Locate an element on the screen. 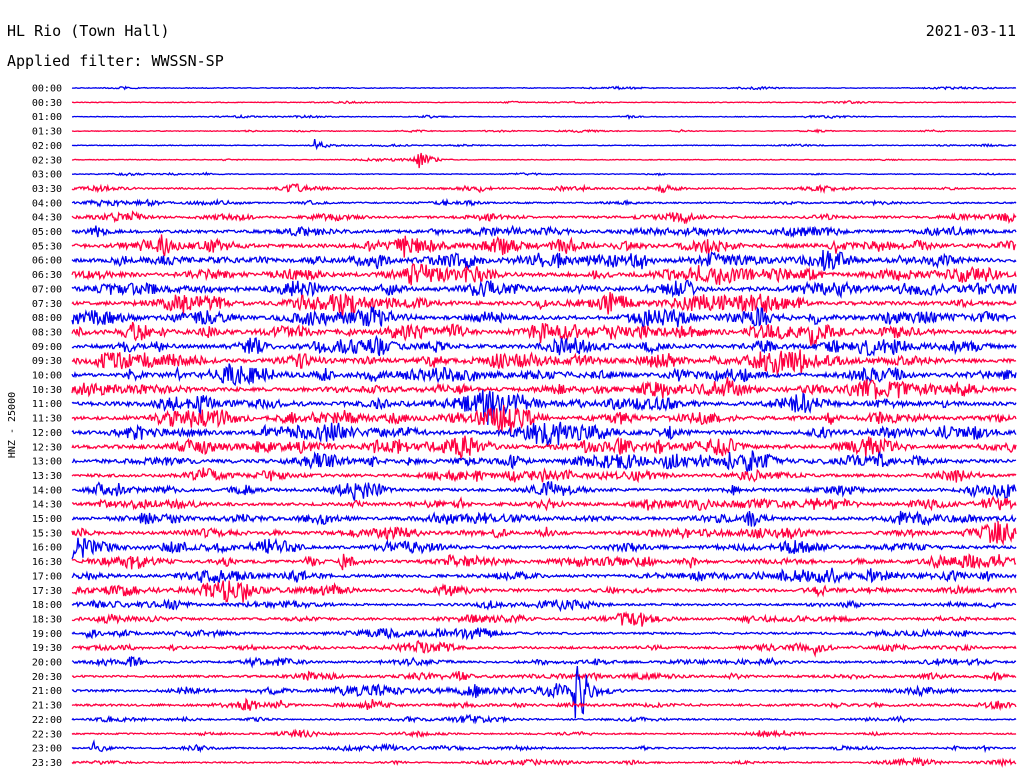 This screenshot has height=780, width=1024. row-time-label: 16:30 is located at coordinates (47, 562).